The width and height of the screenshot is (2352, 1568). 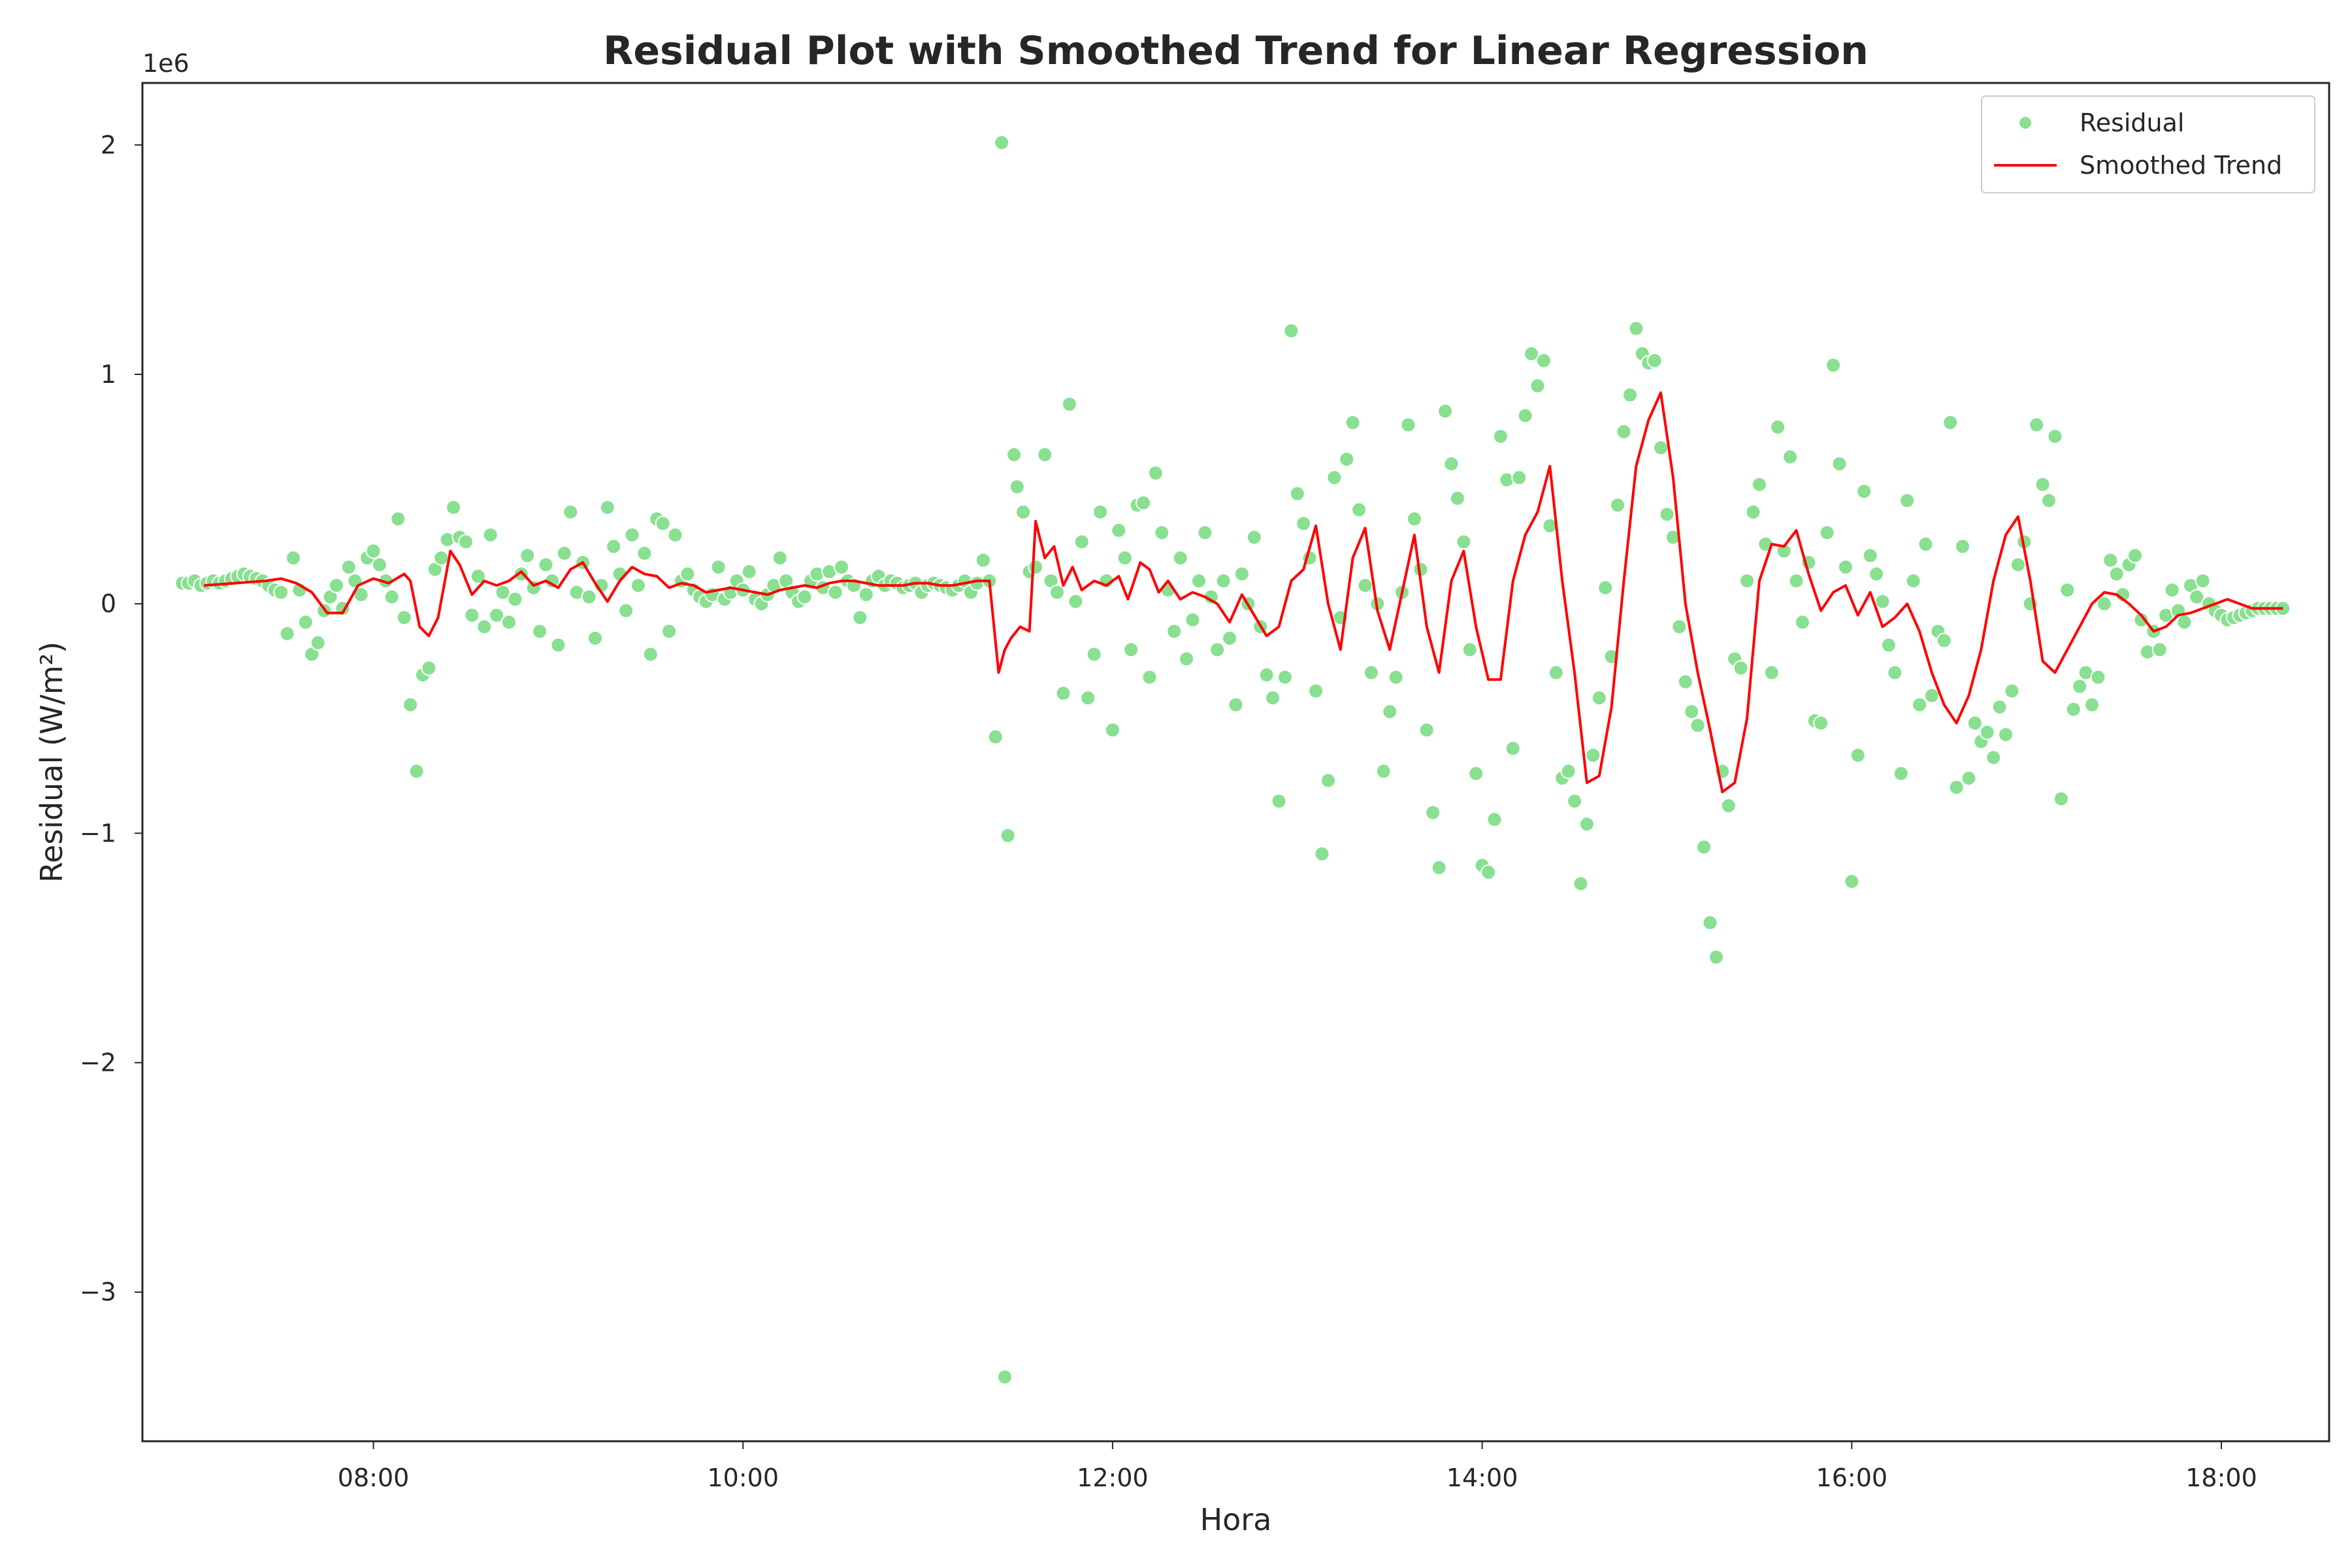 I want to click on legend-box, so click(x=2148, y=144).